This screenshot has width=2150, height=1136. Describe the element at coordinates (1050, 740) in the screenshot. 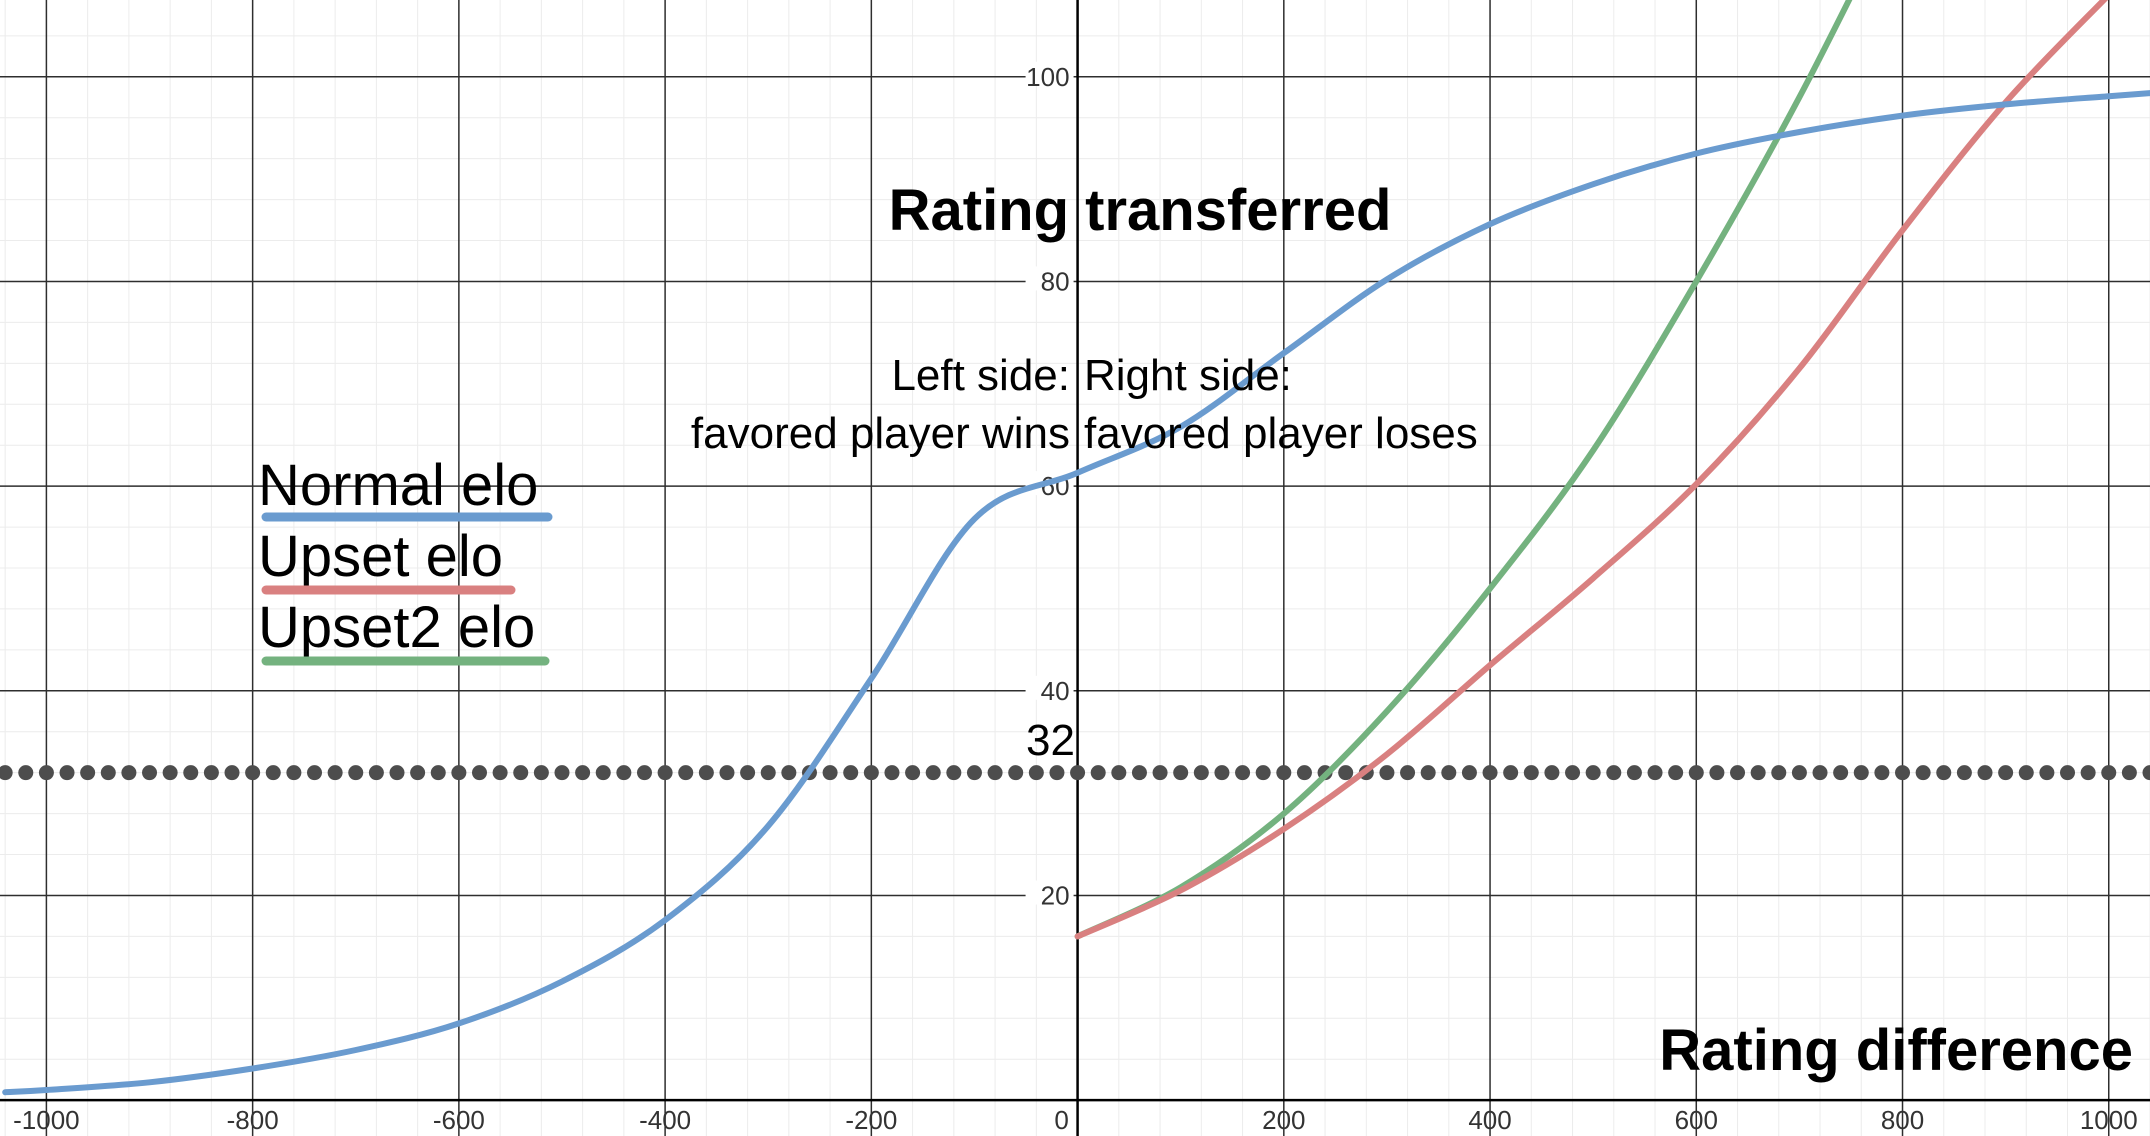

I see `reference-line-label: 32` at that location.